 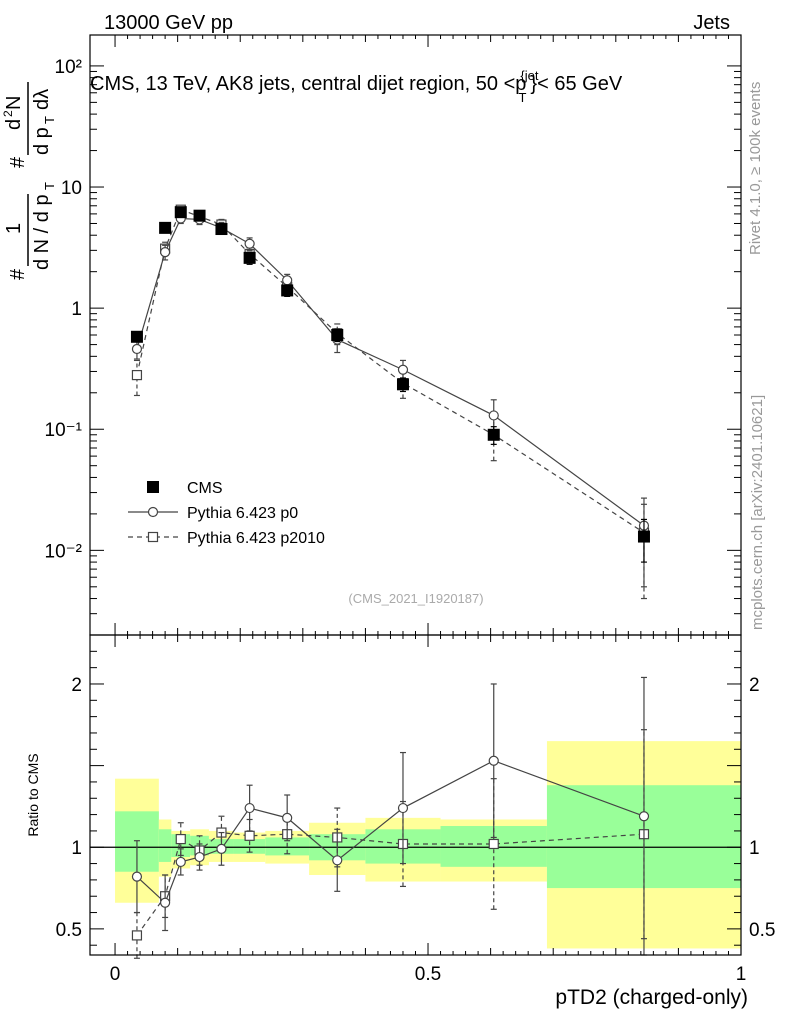 I want to click on legend-label: Pythia 6.423 p2010, so click(x=256, y=538).